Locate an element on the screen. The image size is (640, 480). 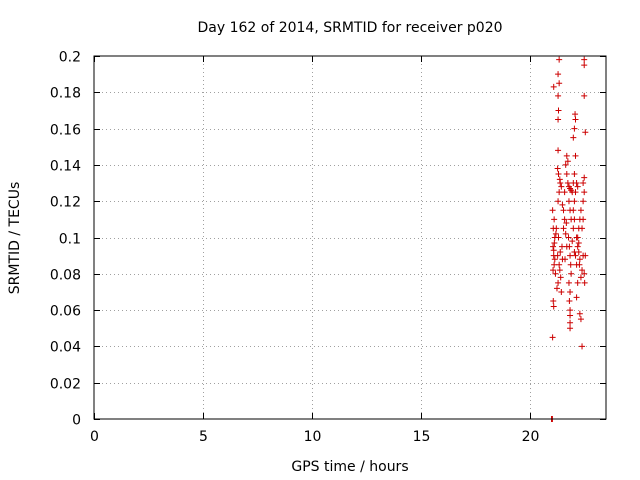
y-tick-label: 0.02 is located at coordinates (65, 385).